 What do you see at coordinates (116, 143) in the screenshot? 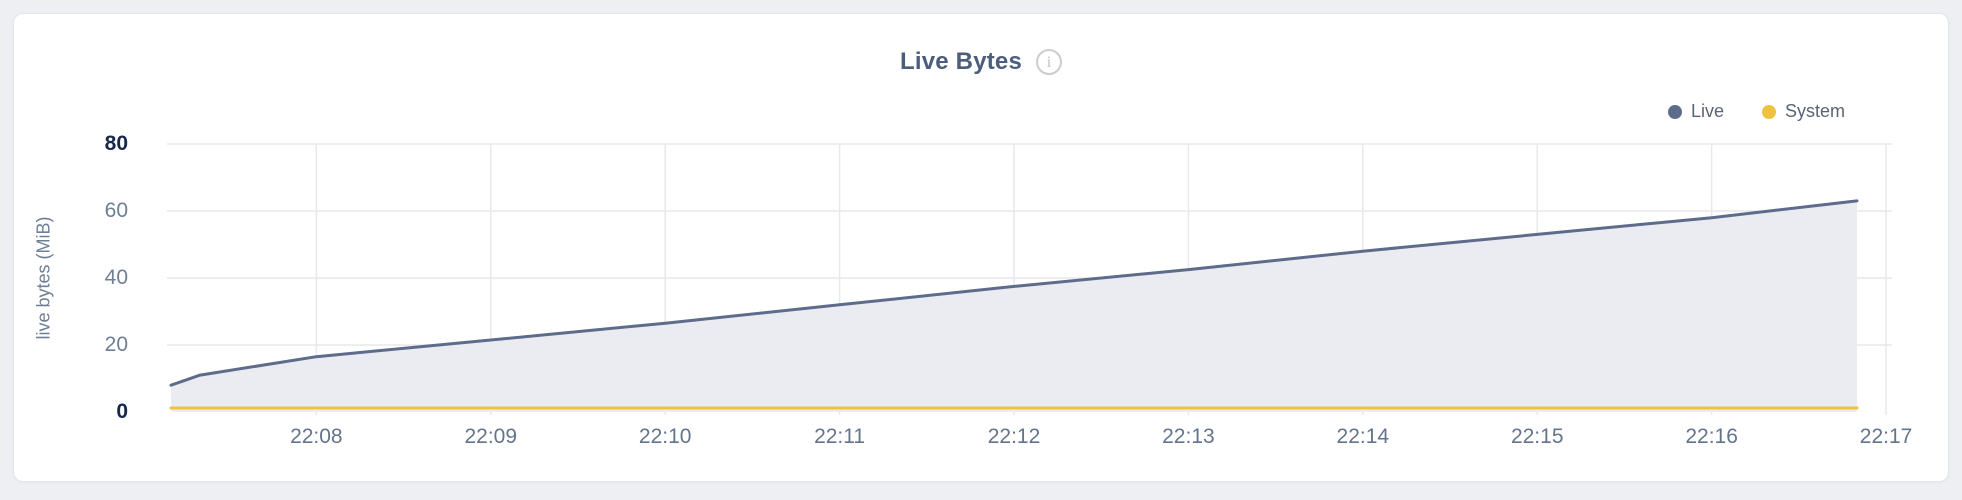
I see `y-tick-label: 80` at bounding box center [116, 143].